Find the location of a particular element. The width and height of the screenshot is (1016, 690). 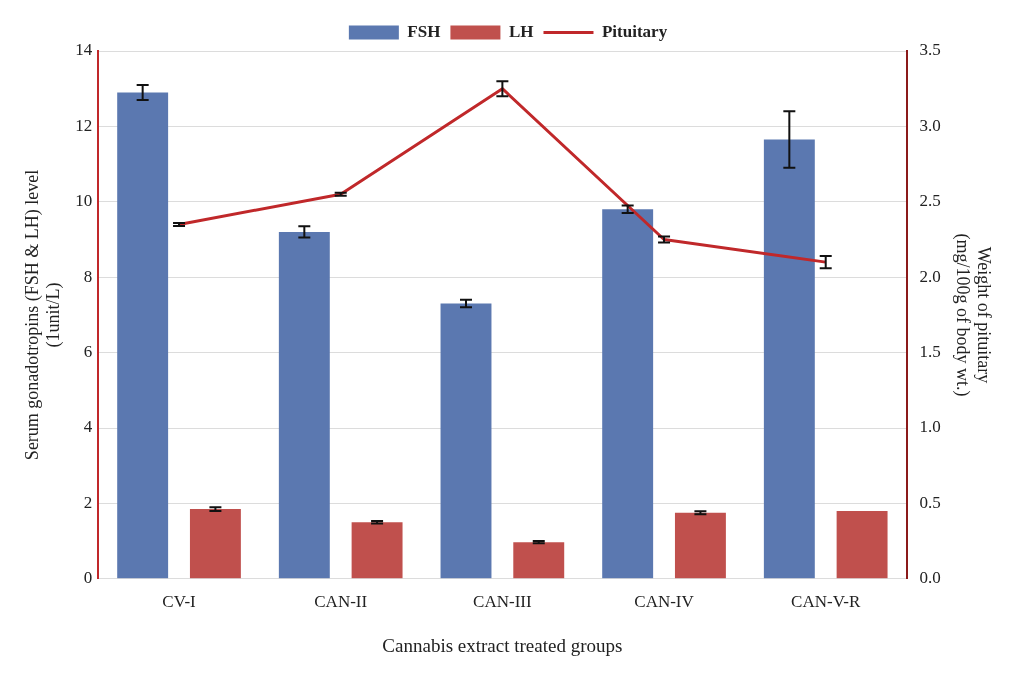

x-tick-label: CAN-V-R is located at coordinates (826, 602).